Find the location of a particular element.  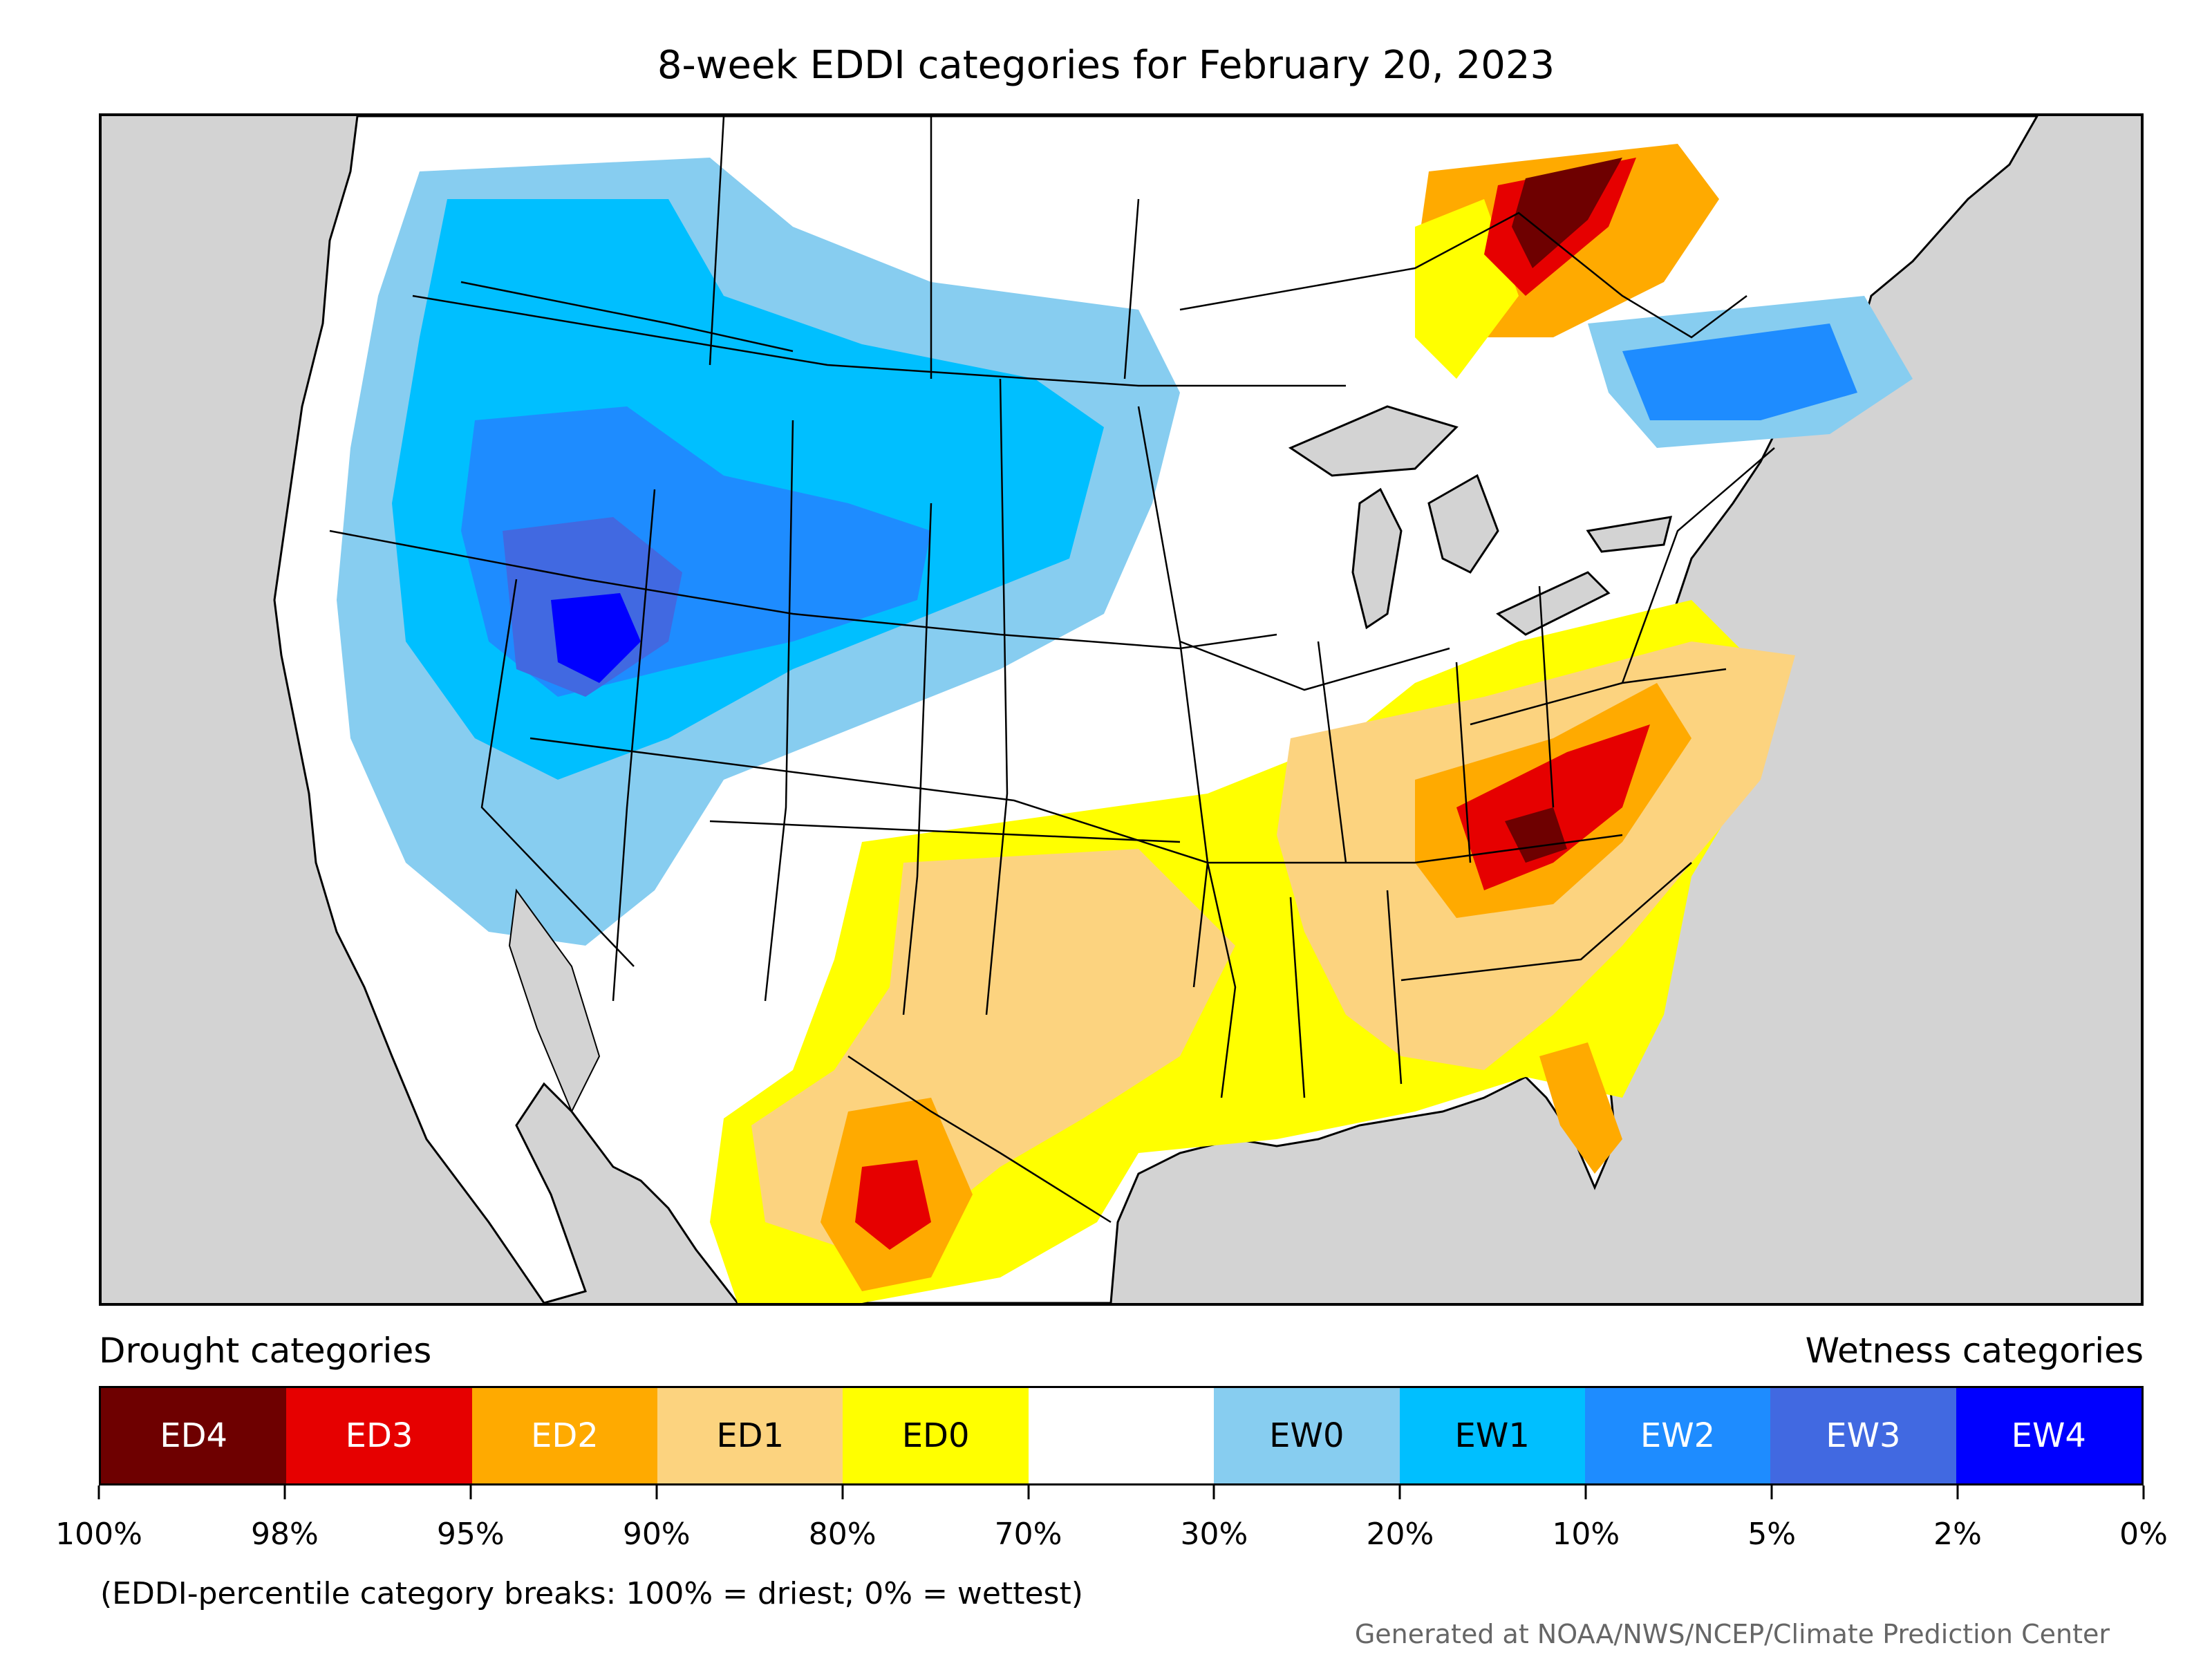

colorbar-tick-label: 100% is located at coordinates (99, 1535).